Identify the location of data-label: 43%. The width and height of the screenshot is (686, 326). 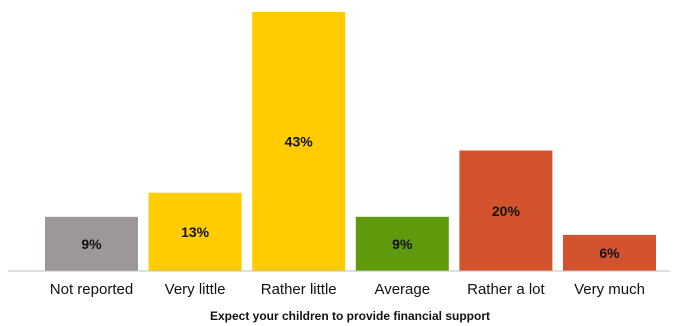
(299, 142).